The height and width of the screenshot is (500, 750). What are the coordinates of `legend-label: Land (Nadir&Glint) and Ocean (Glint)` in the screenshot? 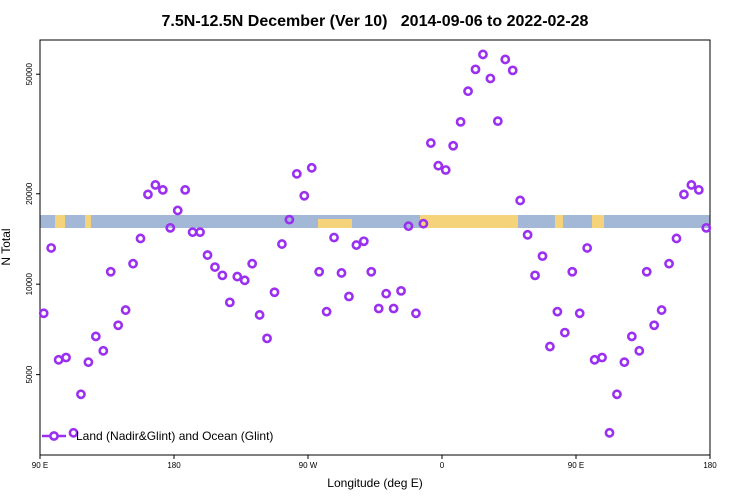 It's located at (174, 436).